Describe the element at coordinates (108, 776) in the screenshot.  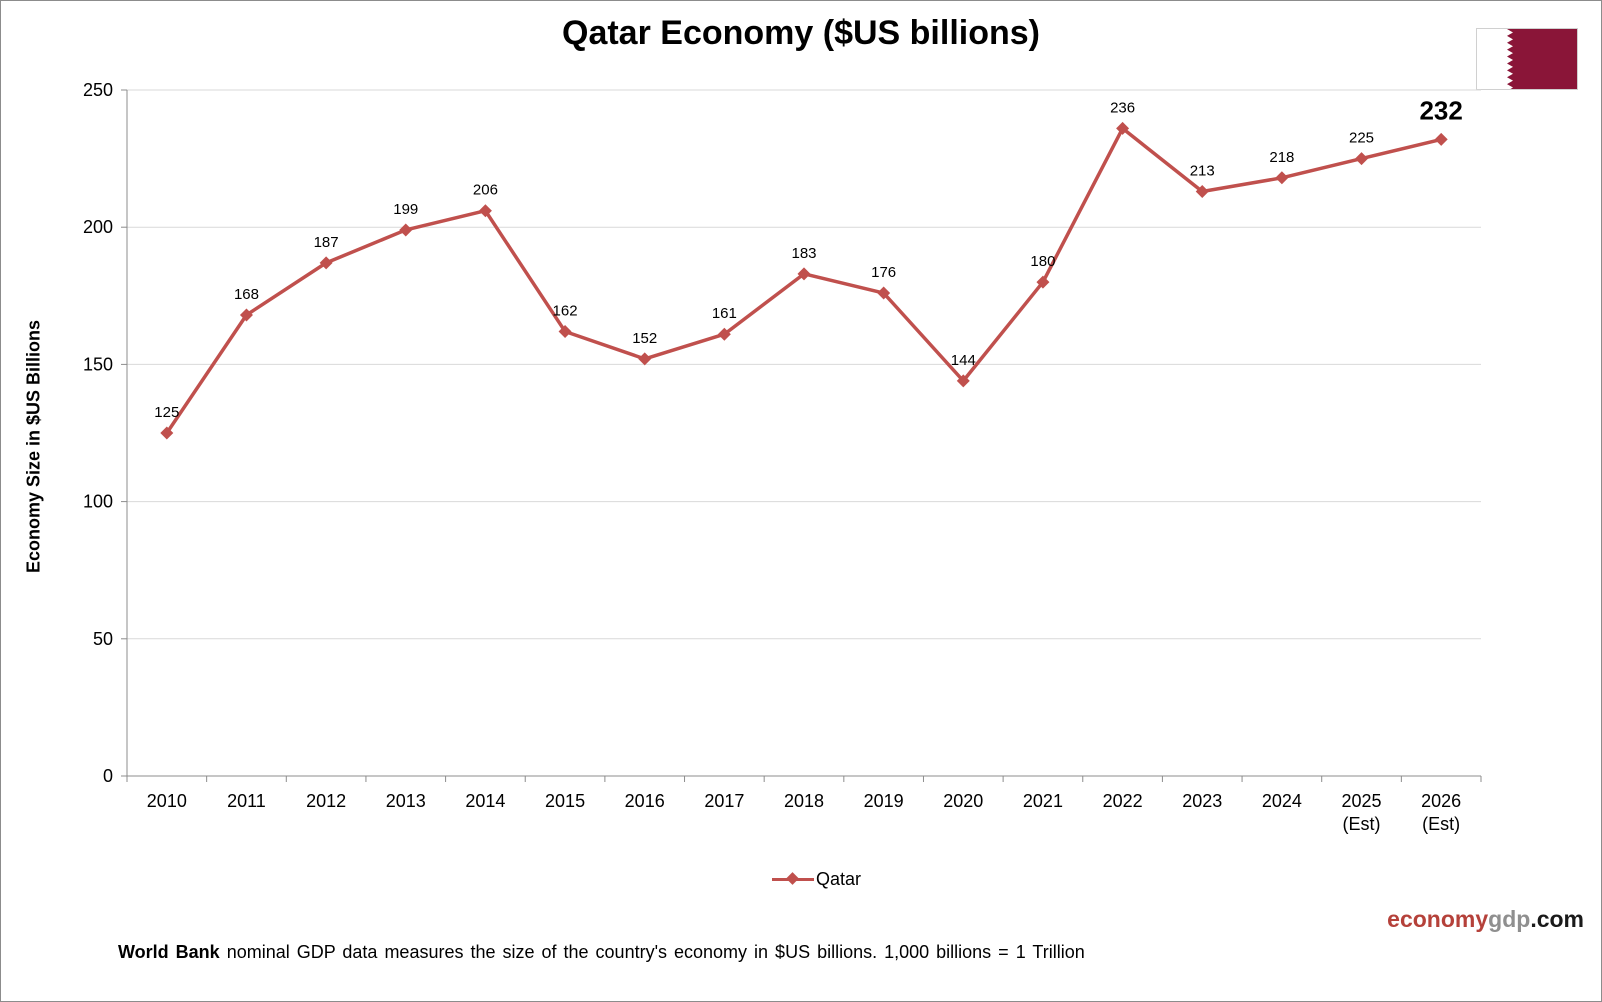
I see `y-tick-label: 0` at that location.